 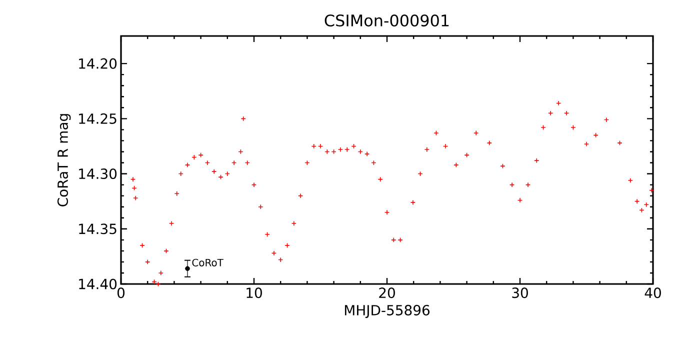 I want to click on x-tick-label: 30, so click(x=520, y=293).